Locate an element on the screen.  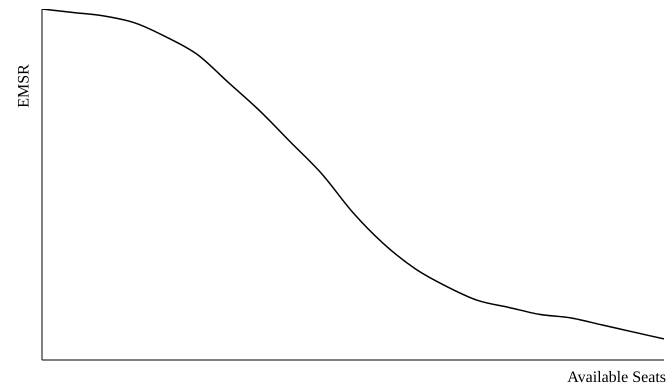
x-axis-title: Available Seats is located at coordinates (616, 376).